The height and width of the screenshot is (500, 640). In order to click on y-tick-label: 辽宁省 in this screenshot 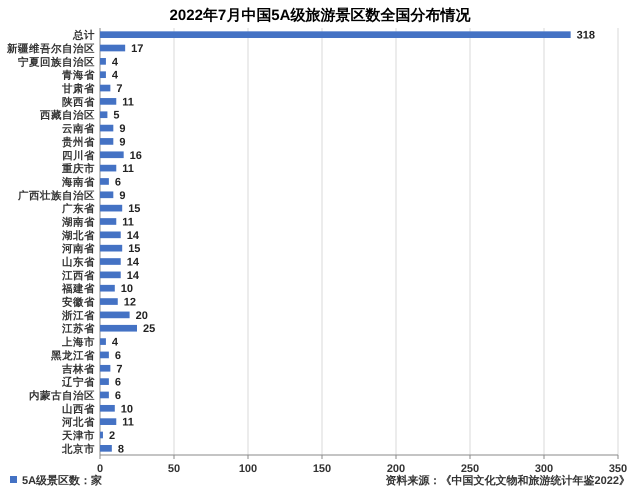, I will do `click(78, 382)`.